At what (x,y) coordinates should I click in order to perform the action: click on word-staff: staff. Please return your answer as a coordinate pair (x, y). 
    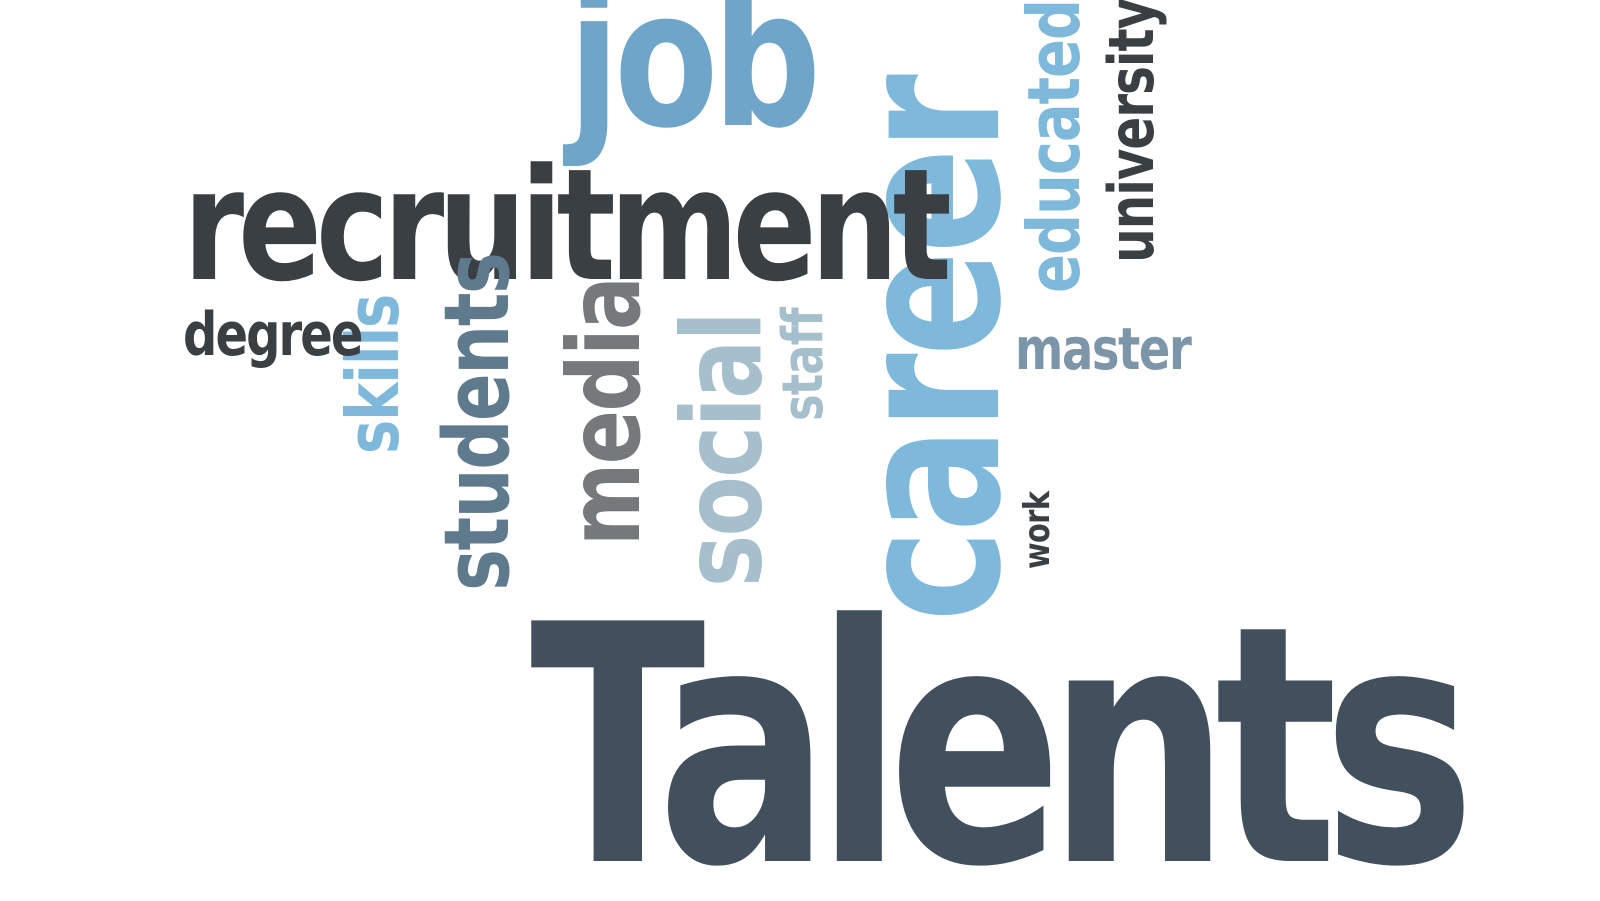
    Looking at the image, I should click on (803, 364).